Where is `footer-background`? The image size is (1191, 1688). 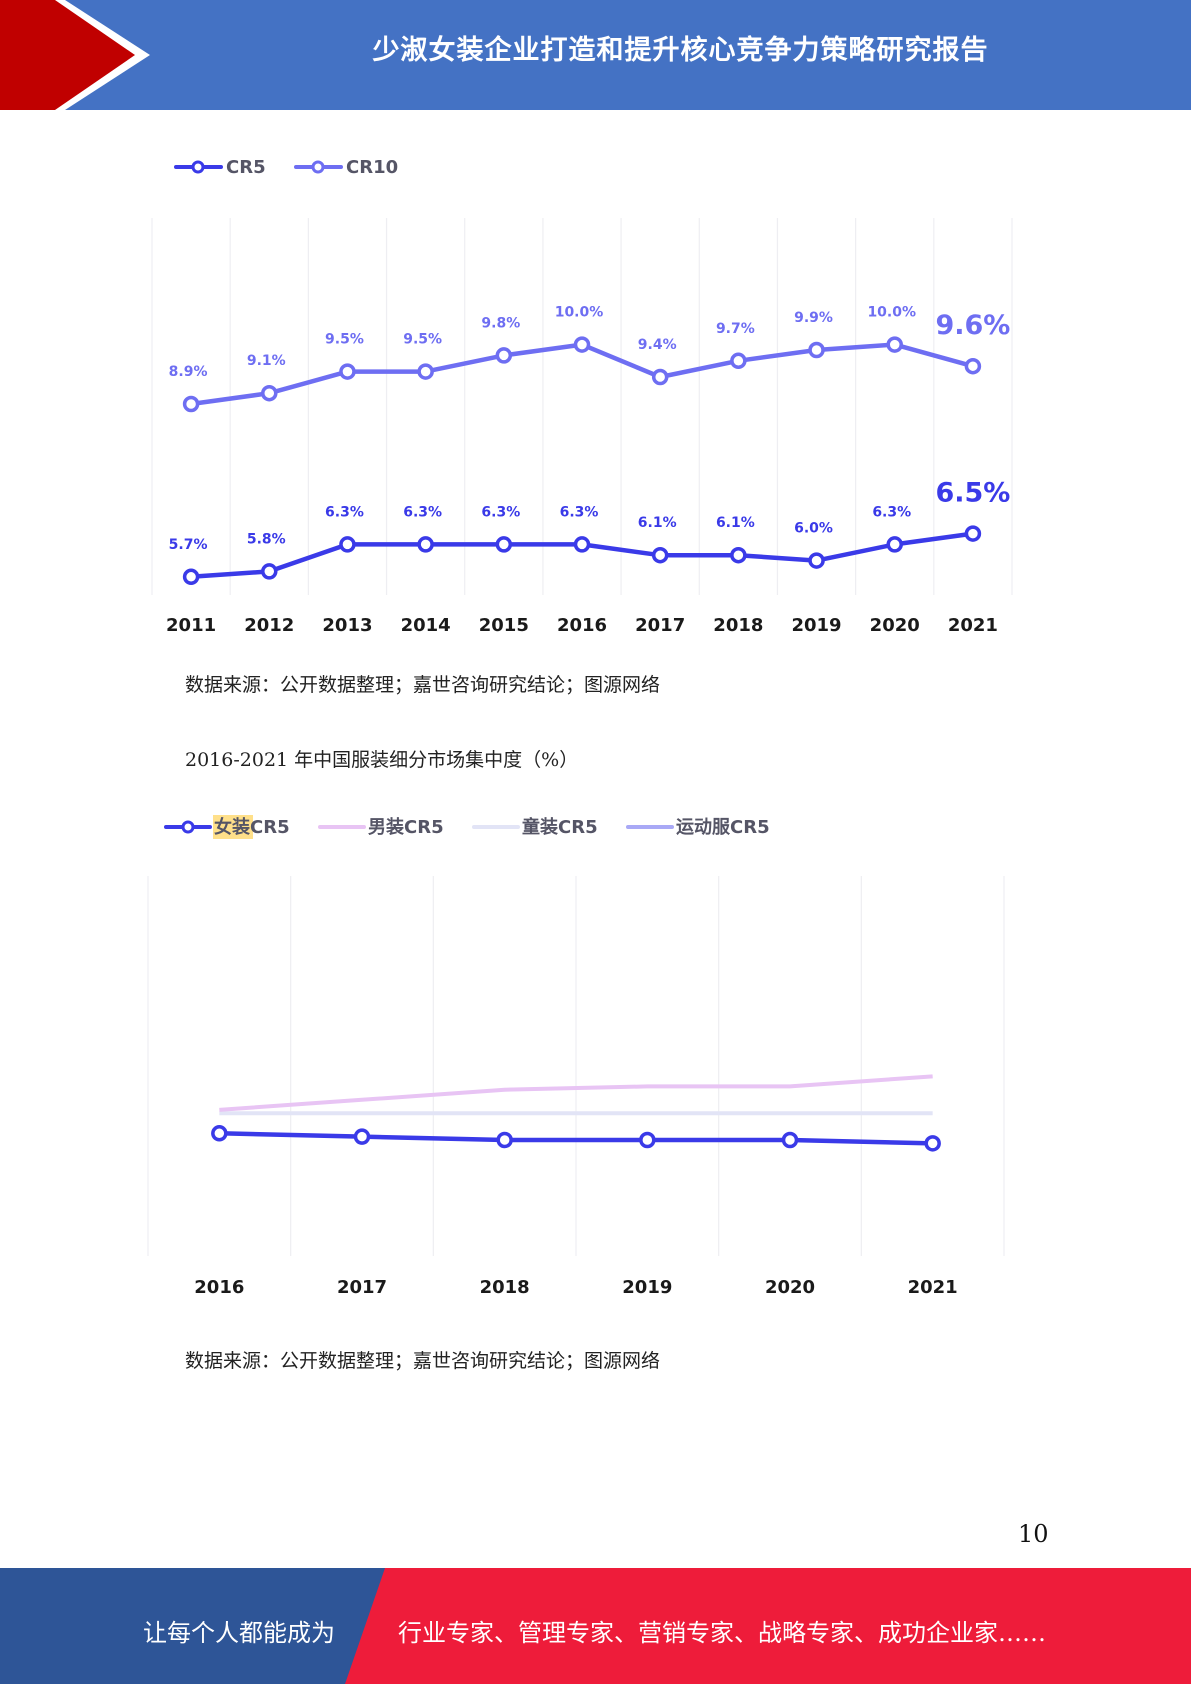
footer-background is located at coordinates (595, 1626).